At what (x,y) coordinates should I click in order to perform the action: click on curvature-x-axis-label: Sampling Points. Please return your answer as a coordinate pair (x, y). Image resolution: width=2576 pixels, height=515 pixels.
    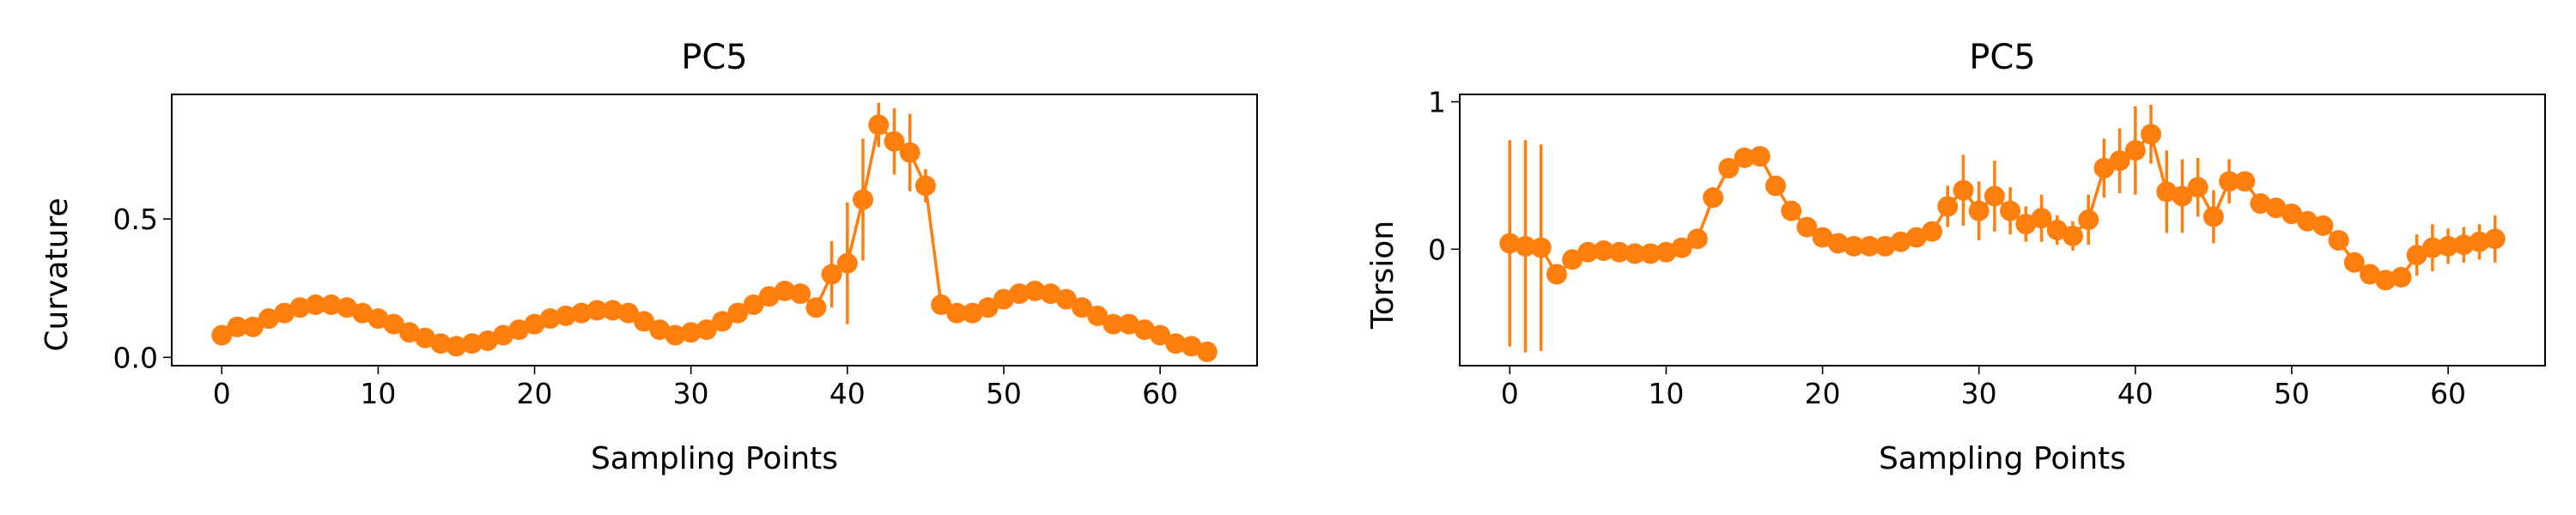
    Looking at the image, I should click on (715, 458).